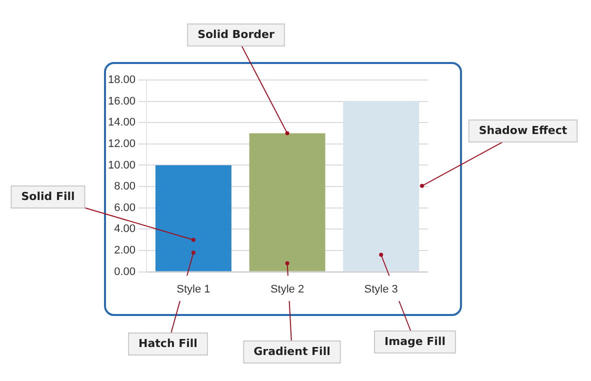 This screenshot has height=381, width=591. I want to click on y-tick-label: 0.00, so click(125, 272).